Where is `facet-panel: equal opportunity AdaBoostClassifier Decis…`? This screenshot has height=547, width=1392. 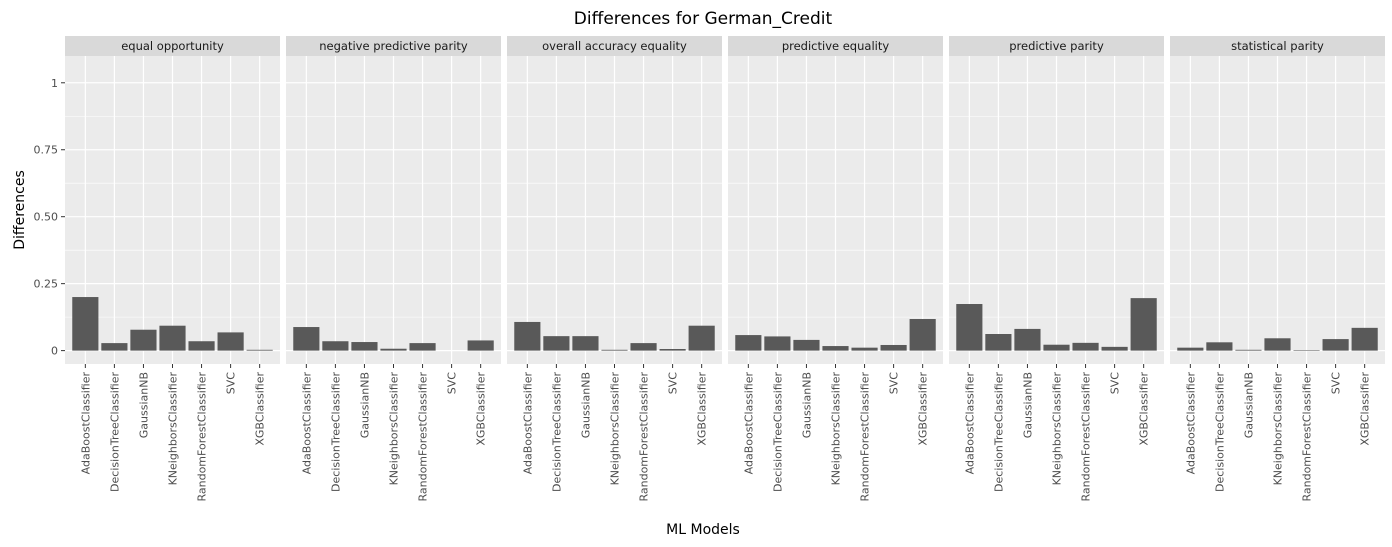
facet-panel: equal opportunity AdaBoostClassifier Decis… is located at coordinates (172, 269).